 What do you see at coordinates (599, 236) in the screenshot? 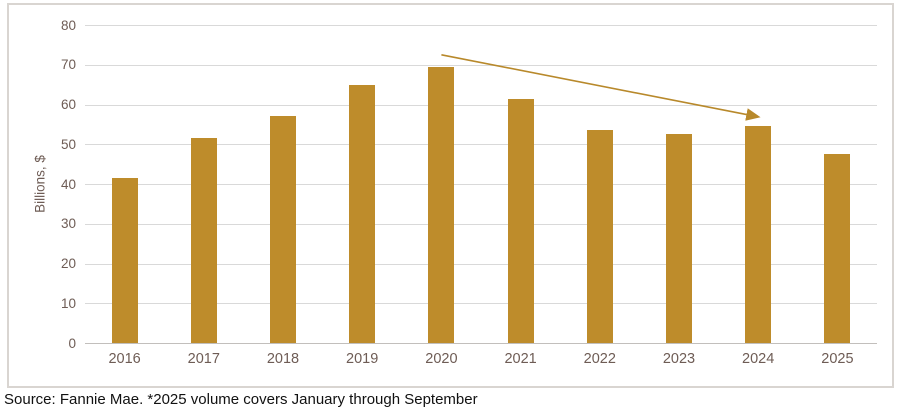
I see `bar-2022` at bounding box center [599, 236].